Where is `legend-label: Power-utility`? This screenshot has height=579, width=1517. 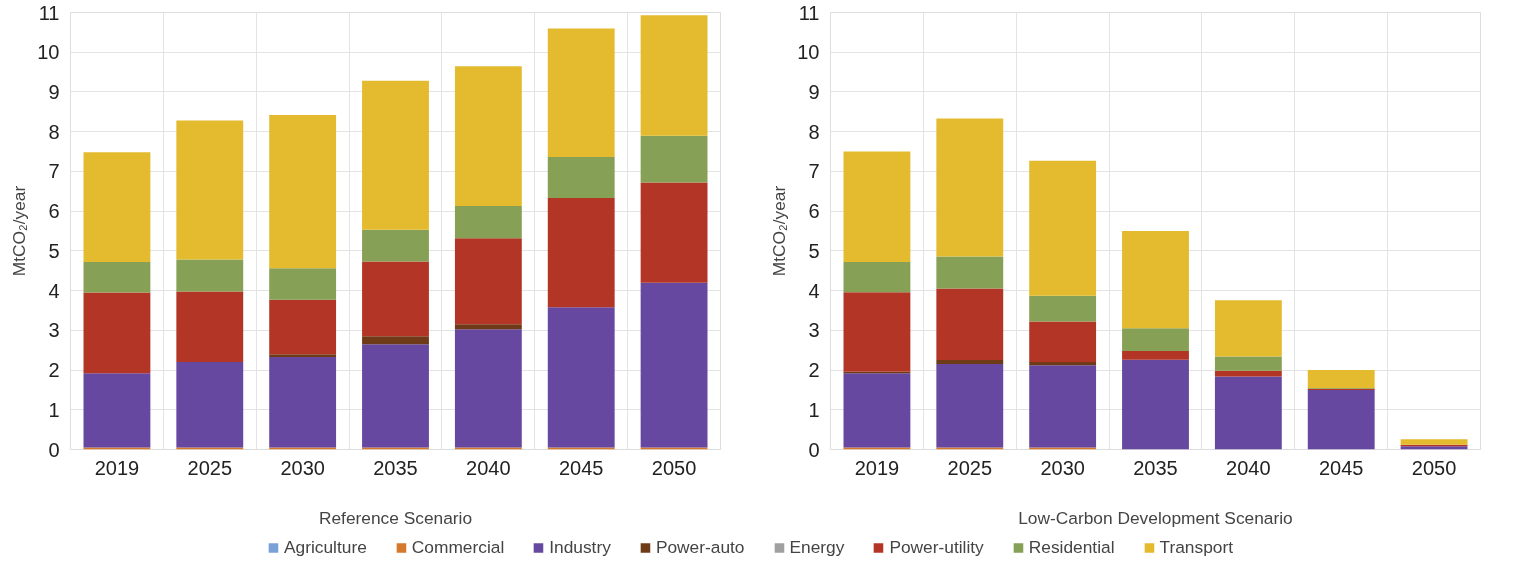
legend-label: Power-utility is located at coordinates (936, 547).